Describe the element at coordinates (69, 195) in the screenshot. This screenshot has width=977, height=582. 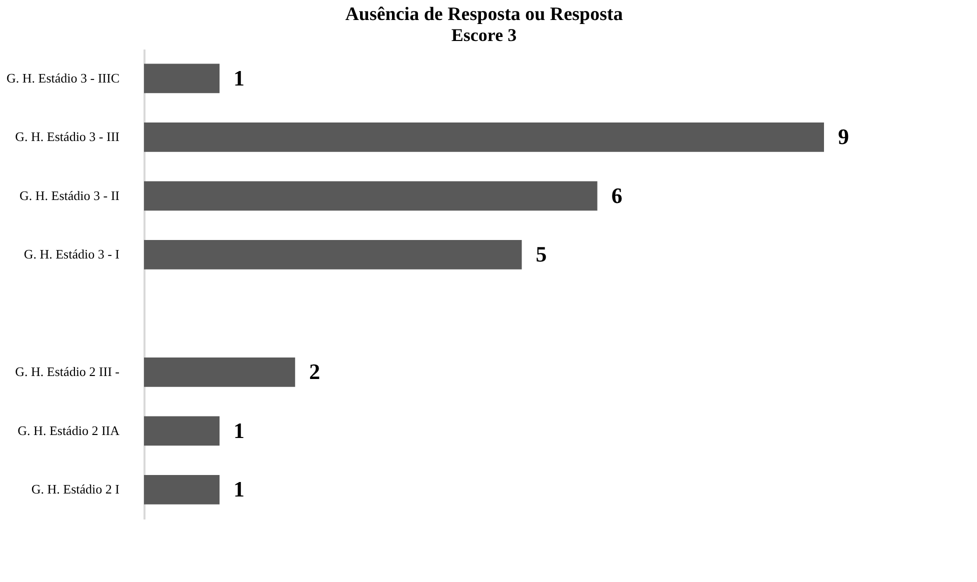
I see `y-tick-label: G. H. Estádio 3 - II` at that location.